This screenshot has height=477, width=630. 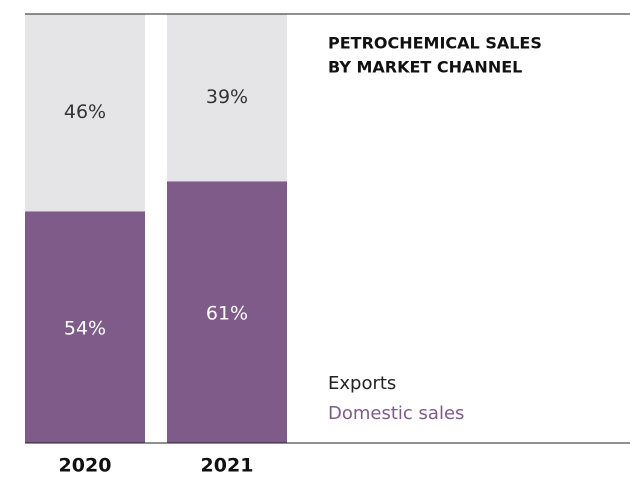 I want to click on x-tick-label: 2020, so click(x=85, y=466).